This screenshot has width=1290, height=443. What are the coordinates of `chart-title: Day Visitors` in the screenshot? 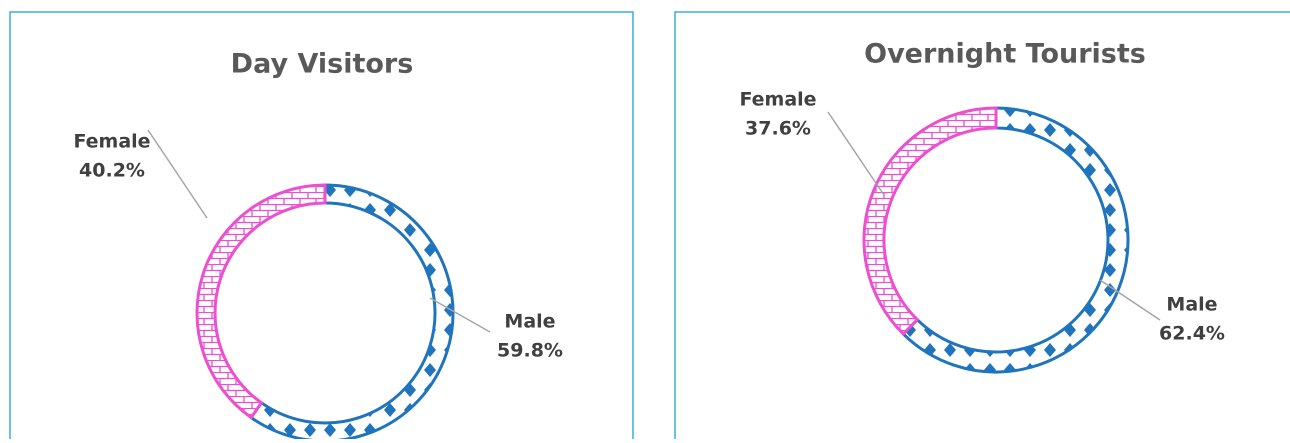 It's located at (322, 64).